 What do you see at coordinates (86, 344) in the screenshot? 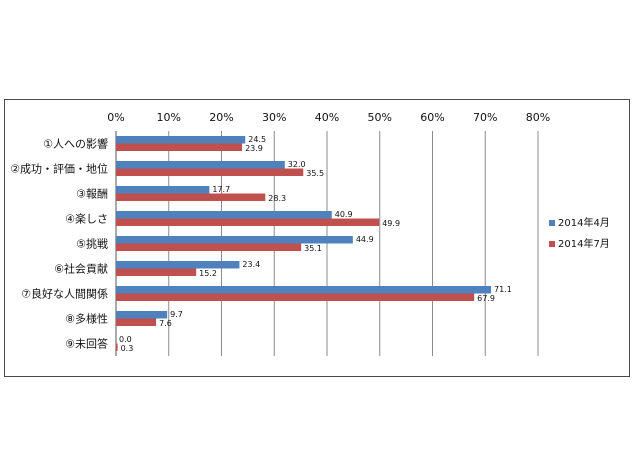
I see `category-label: ⑨未回答` at bounding box center [86, 344].